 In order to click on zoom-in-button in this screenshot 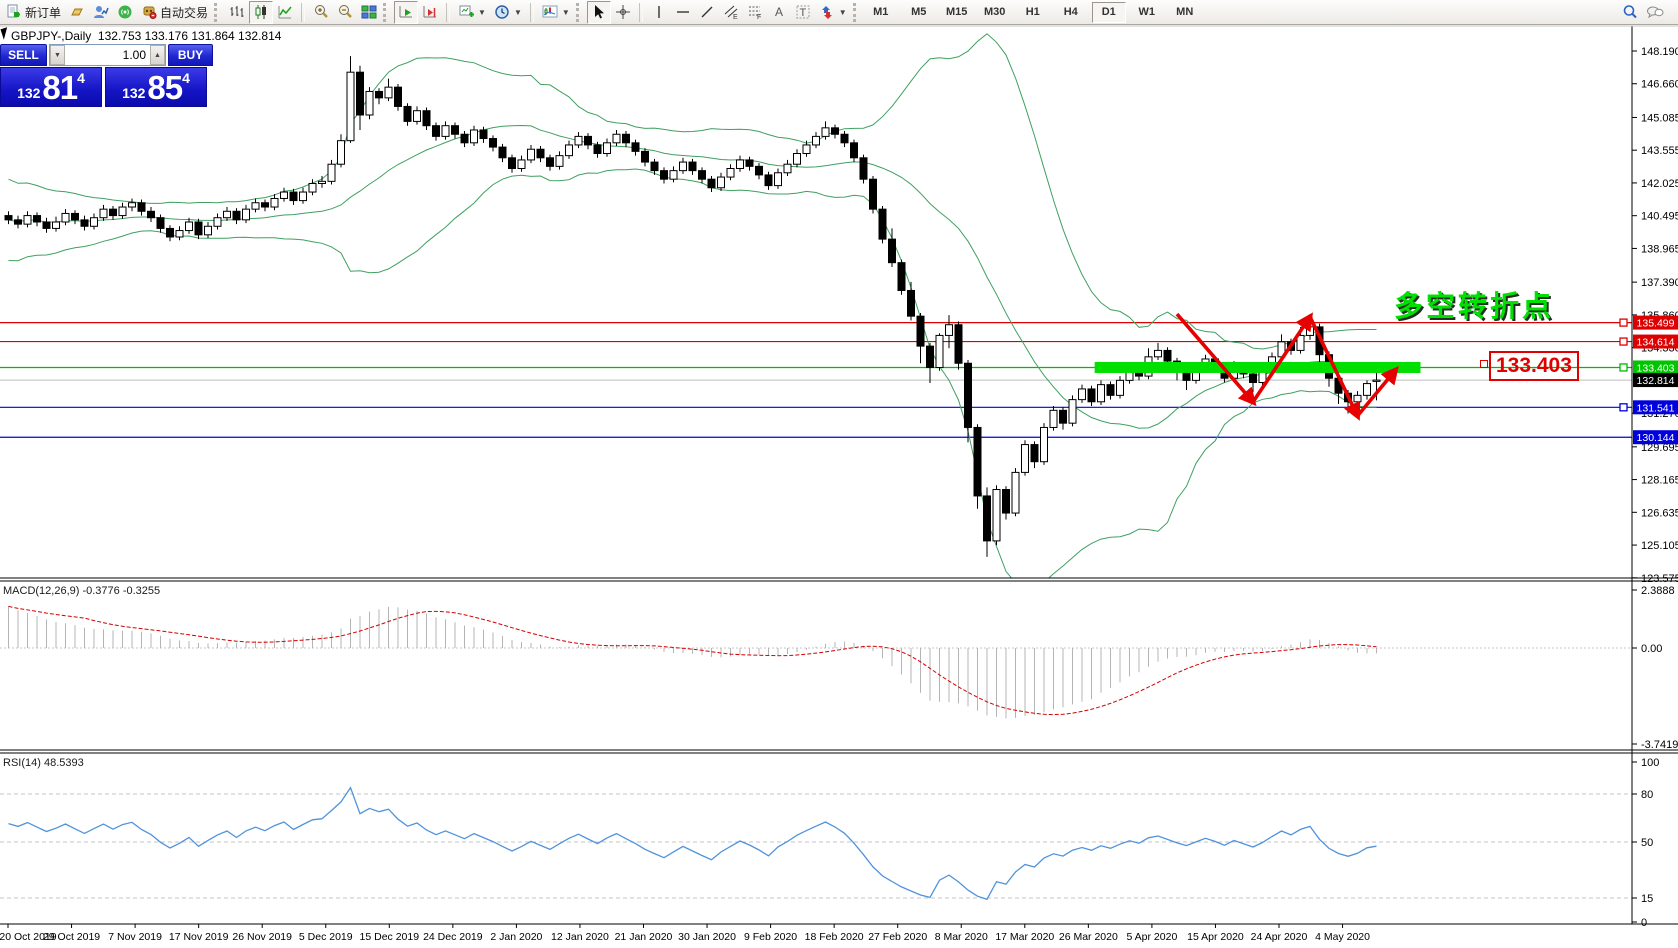, I will do `click(321, 12)`.